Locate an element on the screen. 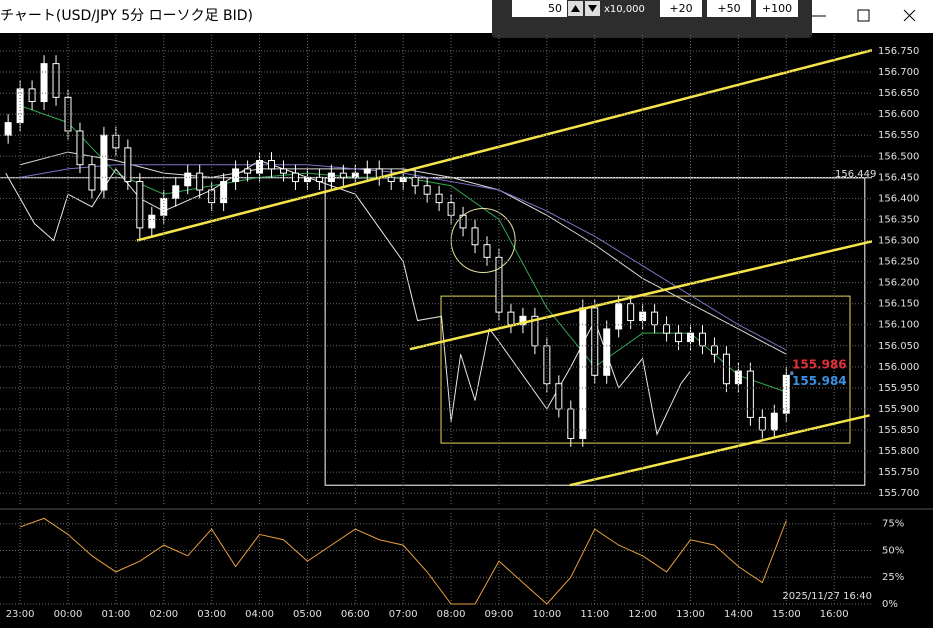 The width and height of the screenshot is (933, 628). x-tick-label: 05:00 is located at coordinates (307, 614).